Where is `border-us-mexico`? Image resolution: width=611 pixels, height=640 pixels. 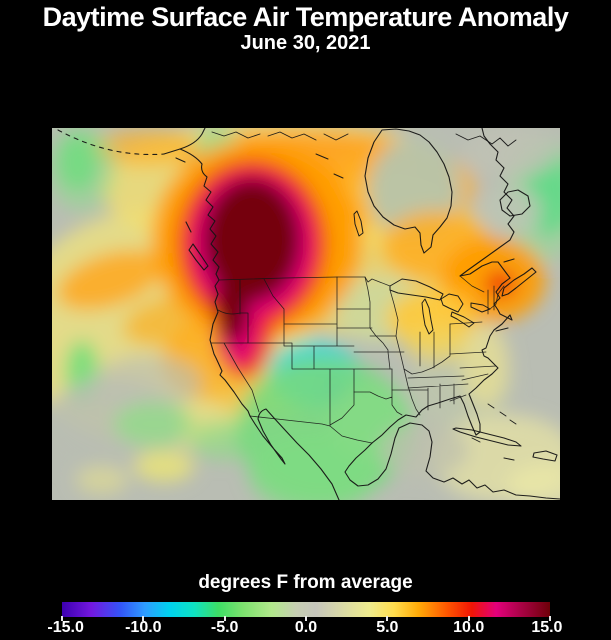 border-us-mexico is located at coordinates (311, 429).